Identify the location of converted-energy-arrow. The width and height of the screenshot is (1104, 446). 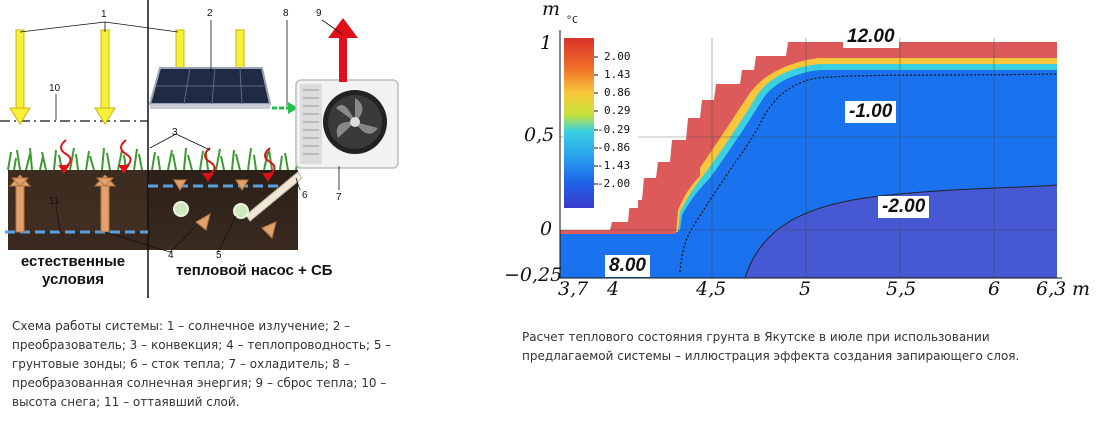
(285, 108).